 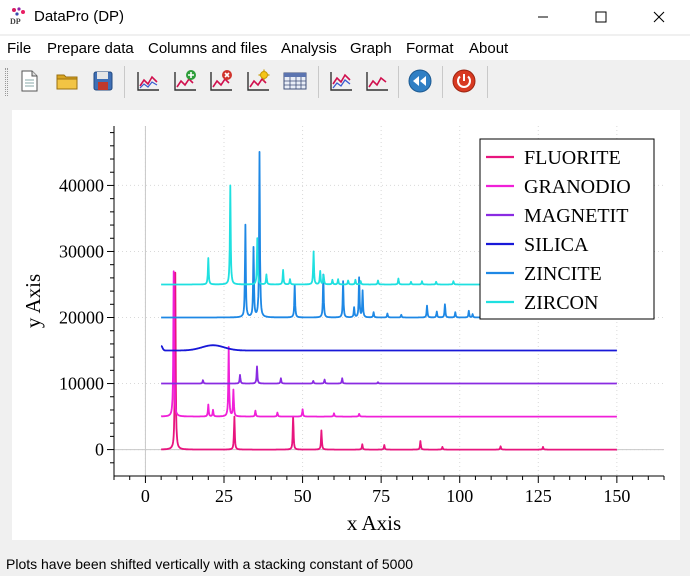 What do you see at coordinates (563, 274) in the screenshot?
I see `legend-label: ZINCITE` at bounding box center [563, 274].